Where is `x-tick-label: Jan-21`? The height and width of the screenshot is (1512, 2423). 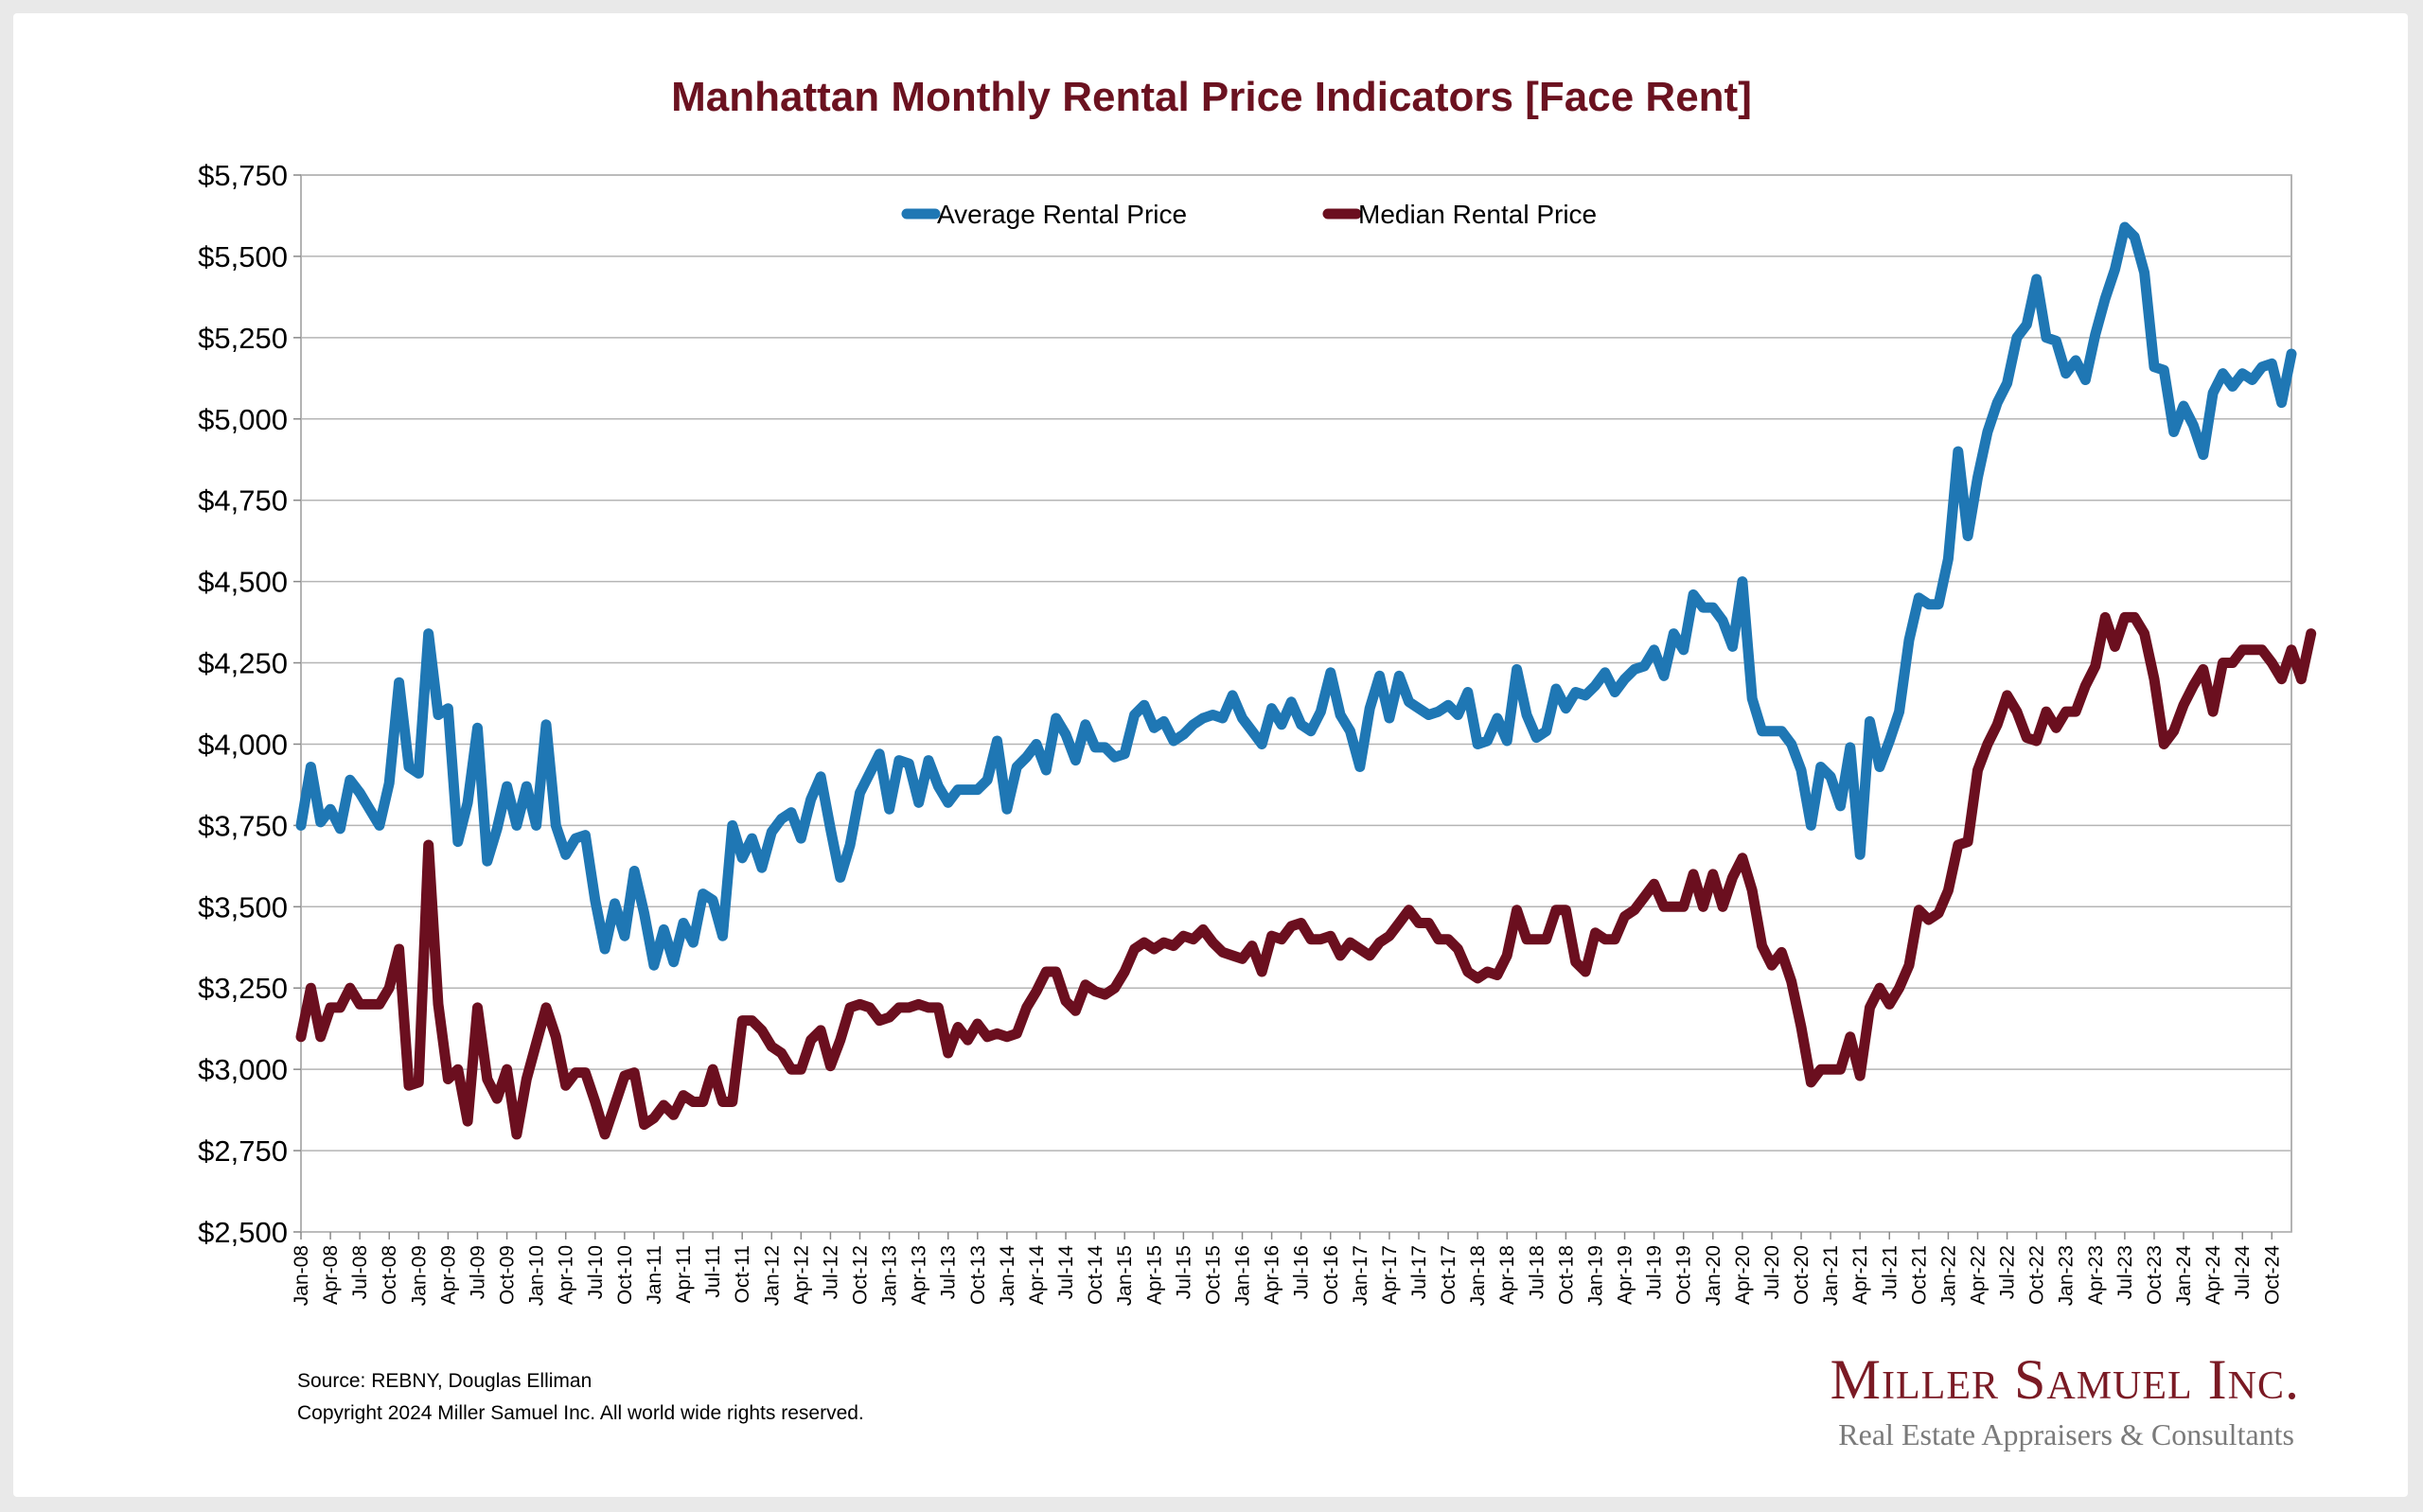 x-tick-label: Jan-21 is located at coordinates (1831, 1276).